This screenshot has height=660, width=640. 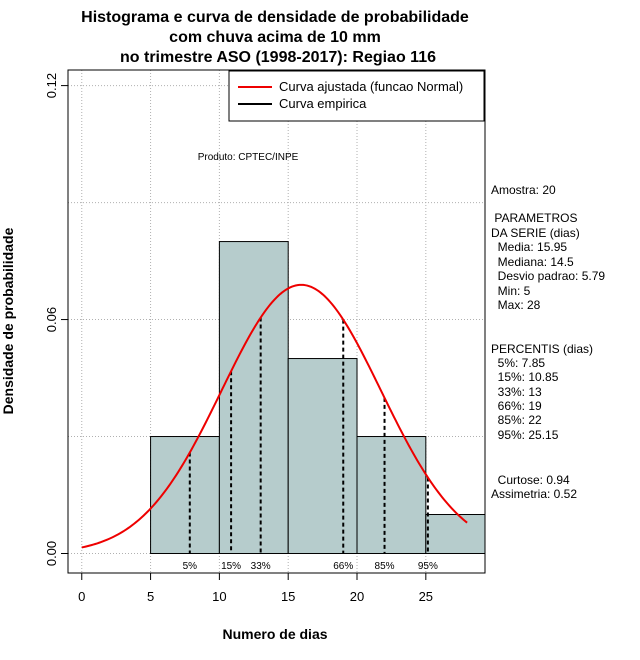 What do you see at coordinates (255, 588) in the screenshot?
I see `x-axis: 0 5 10 15 20 25` at bounding box center [255, 588].